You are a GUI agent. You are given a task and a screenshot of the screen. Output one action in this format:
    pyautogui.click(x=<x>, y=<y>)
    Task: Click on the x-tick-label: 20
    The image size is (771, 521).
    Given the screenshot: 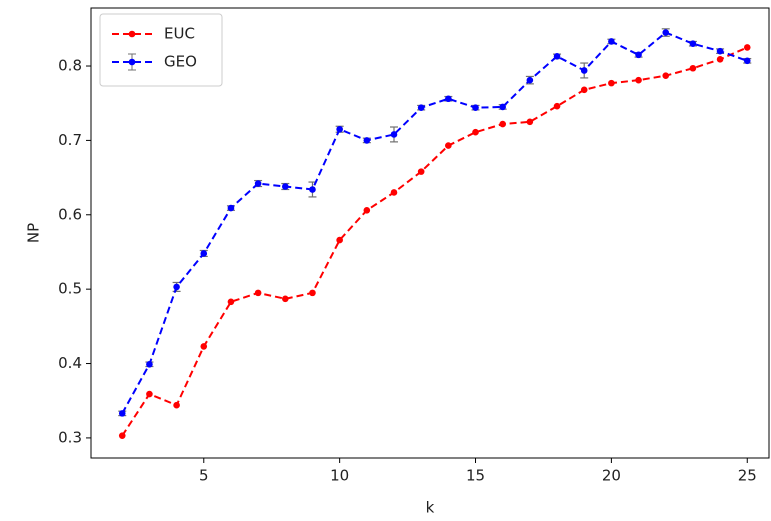 What is the action you would take?
    pyautogui.click(x=611, y=476)
    